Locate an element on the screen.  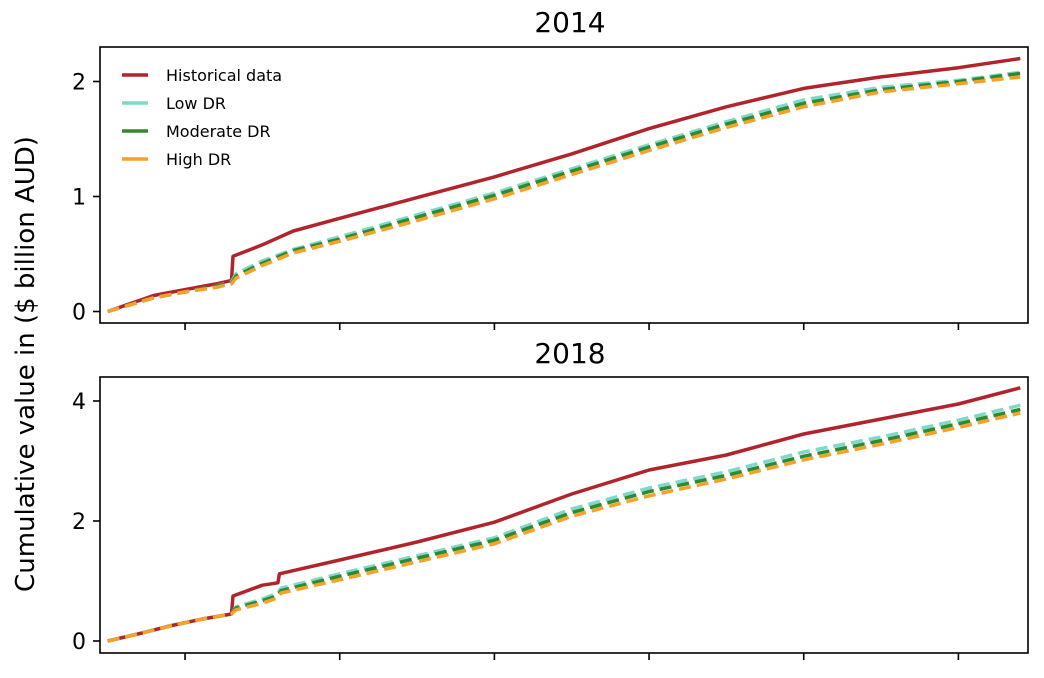
chart-title: 2018 is located at coordinates (569, 353).